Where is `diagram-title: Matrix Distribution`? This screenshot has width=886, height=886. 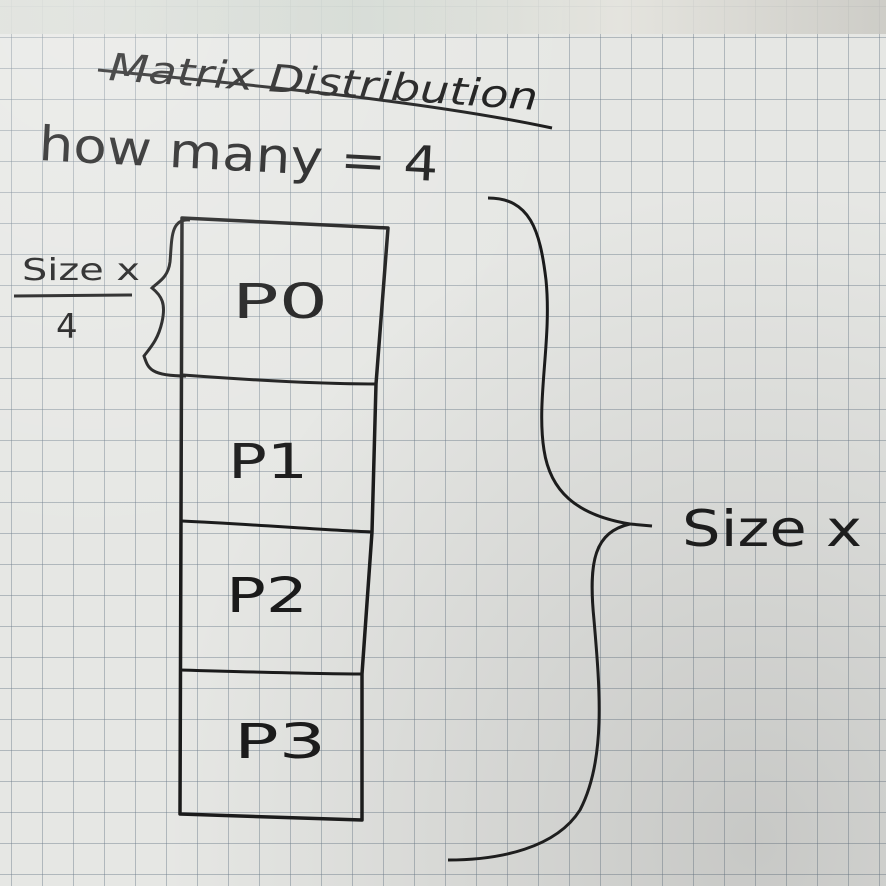
diagram-title: Matrix Distribution is located at coordinates (323, 82).